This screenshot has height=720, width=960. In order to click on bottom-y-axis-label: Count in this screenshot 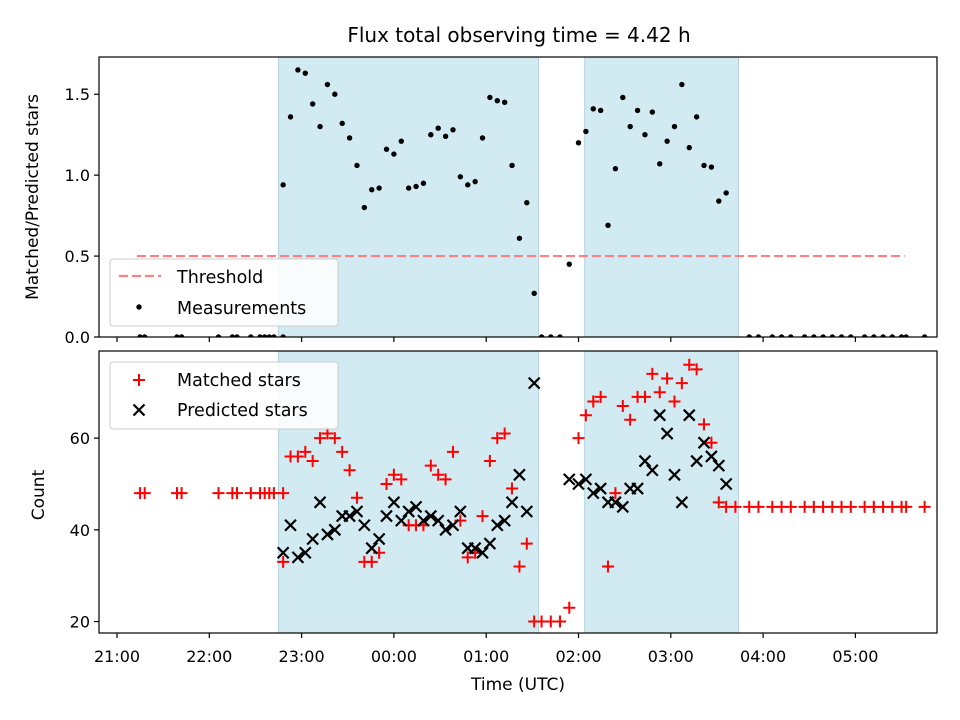, I will do `click(39, 494)`.